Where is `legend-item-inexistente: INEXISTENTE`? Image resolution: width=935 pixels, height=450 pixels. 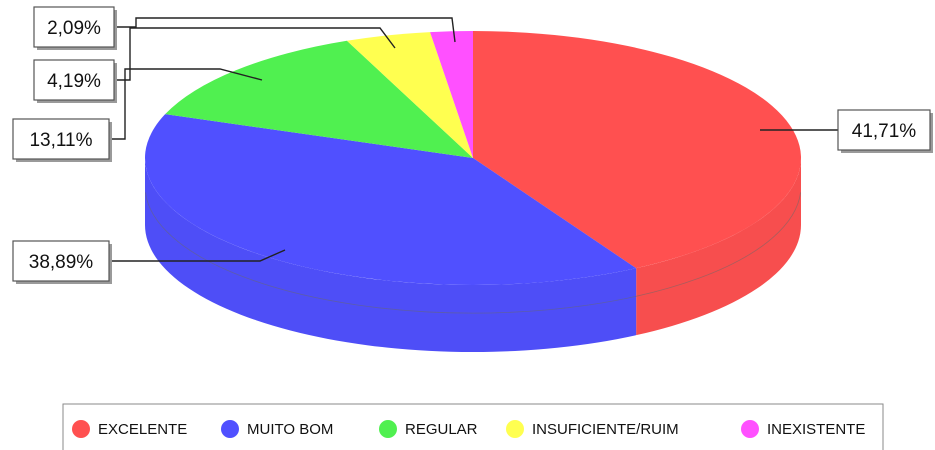
legend-item-inexistente: INEXISTENTE is located at coordinates (803, 429).